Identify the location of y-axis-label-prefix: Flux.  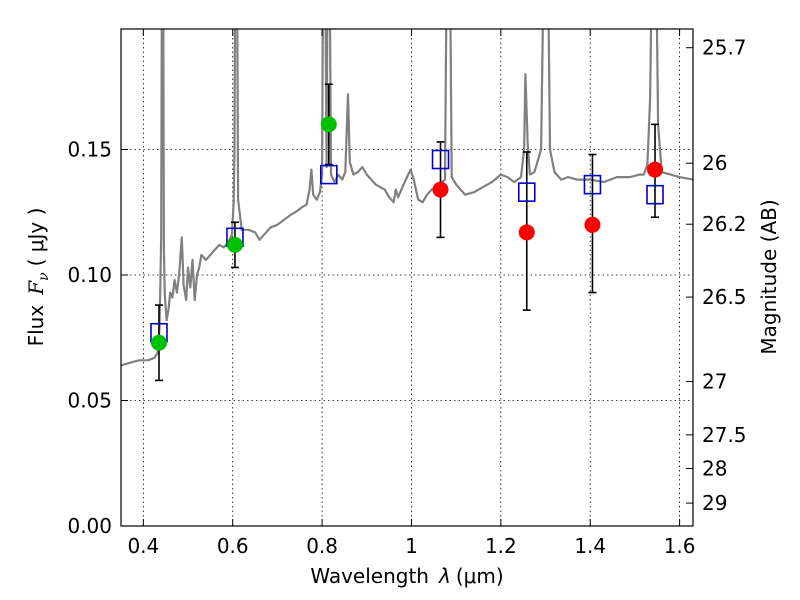
(36, 326).